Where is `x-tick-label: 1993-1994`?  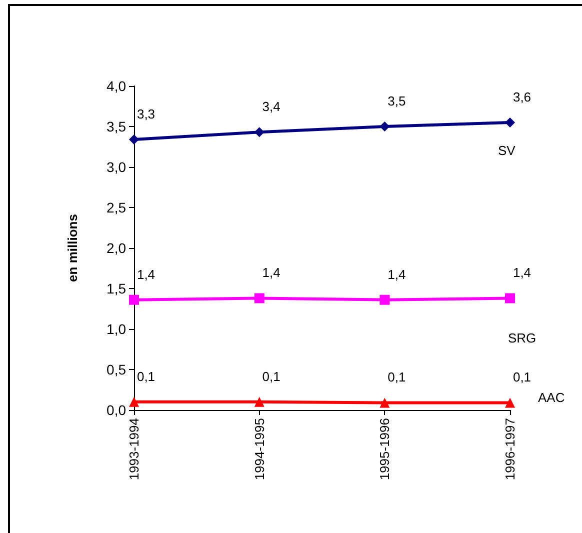
x-tick-label: 1993-1994 is located at coordinates (134, 449).